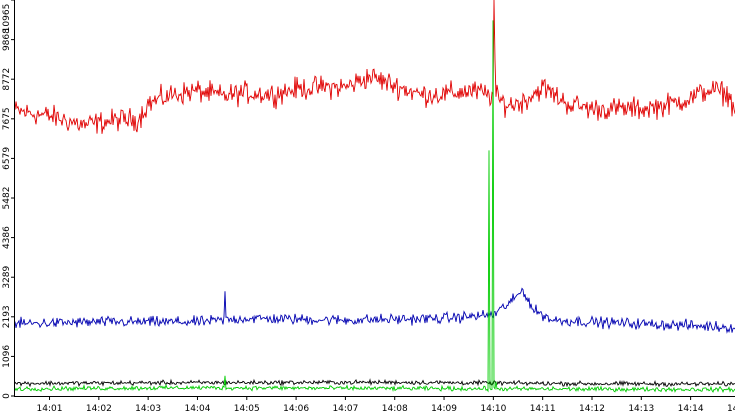  Describe the element at coordinates (7, 316) in the screenshot. I see `y-tick-label: 2193` at that location.